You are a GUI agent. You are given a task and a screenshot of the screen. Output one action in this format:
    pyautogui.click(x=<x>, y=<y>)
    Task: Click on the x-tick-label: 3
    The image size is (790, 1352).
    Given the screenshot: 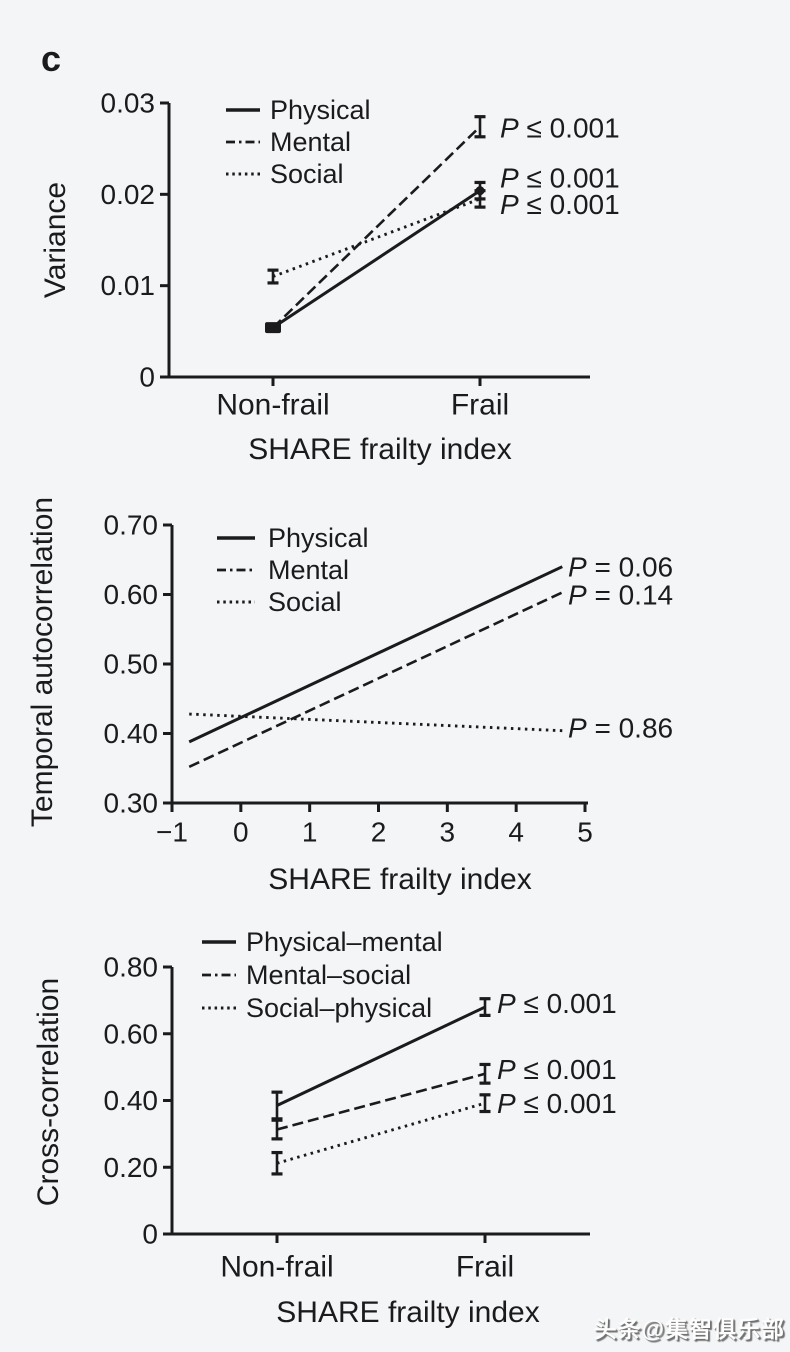 What is the action you would take?
    pyautogui.click(x=448, y=832)
    